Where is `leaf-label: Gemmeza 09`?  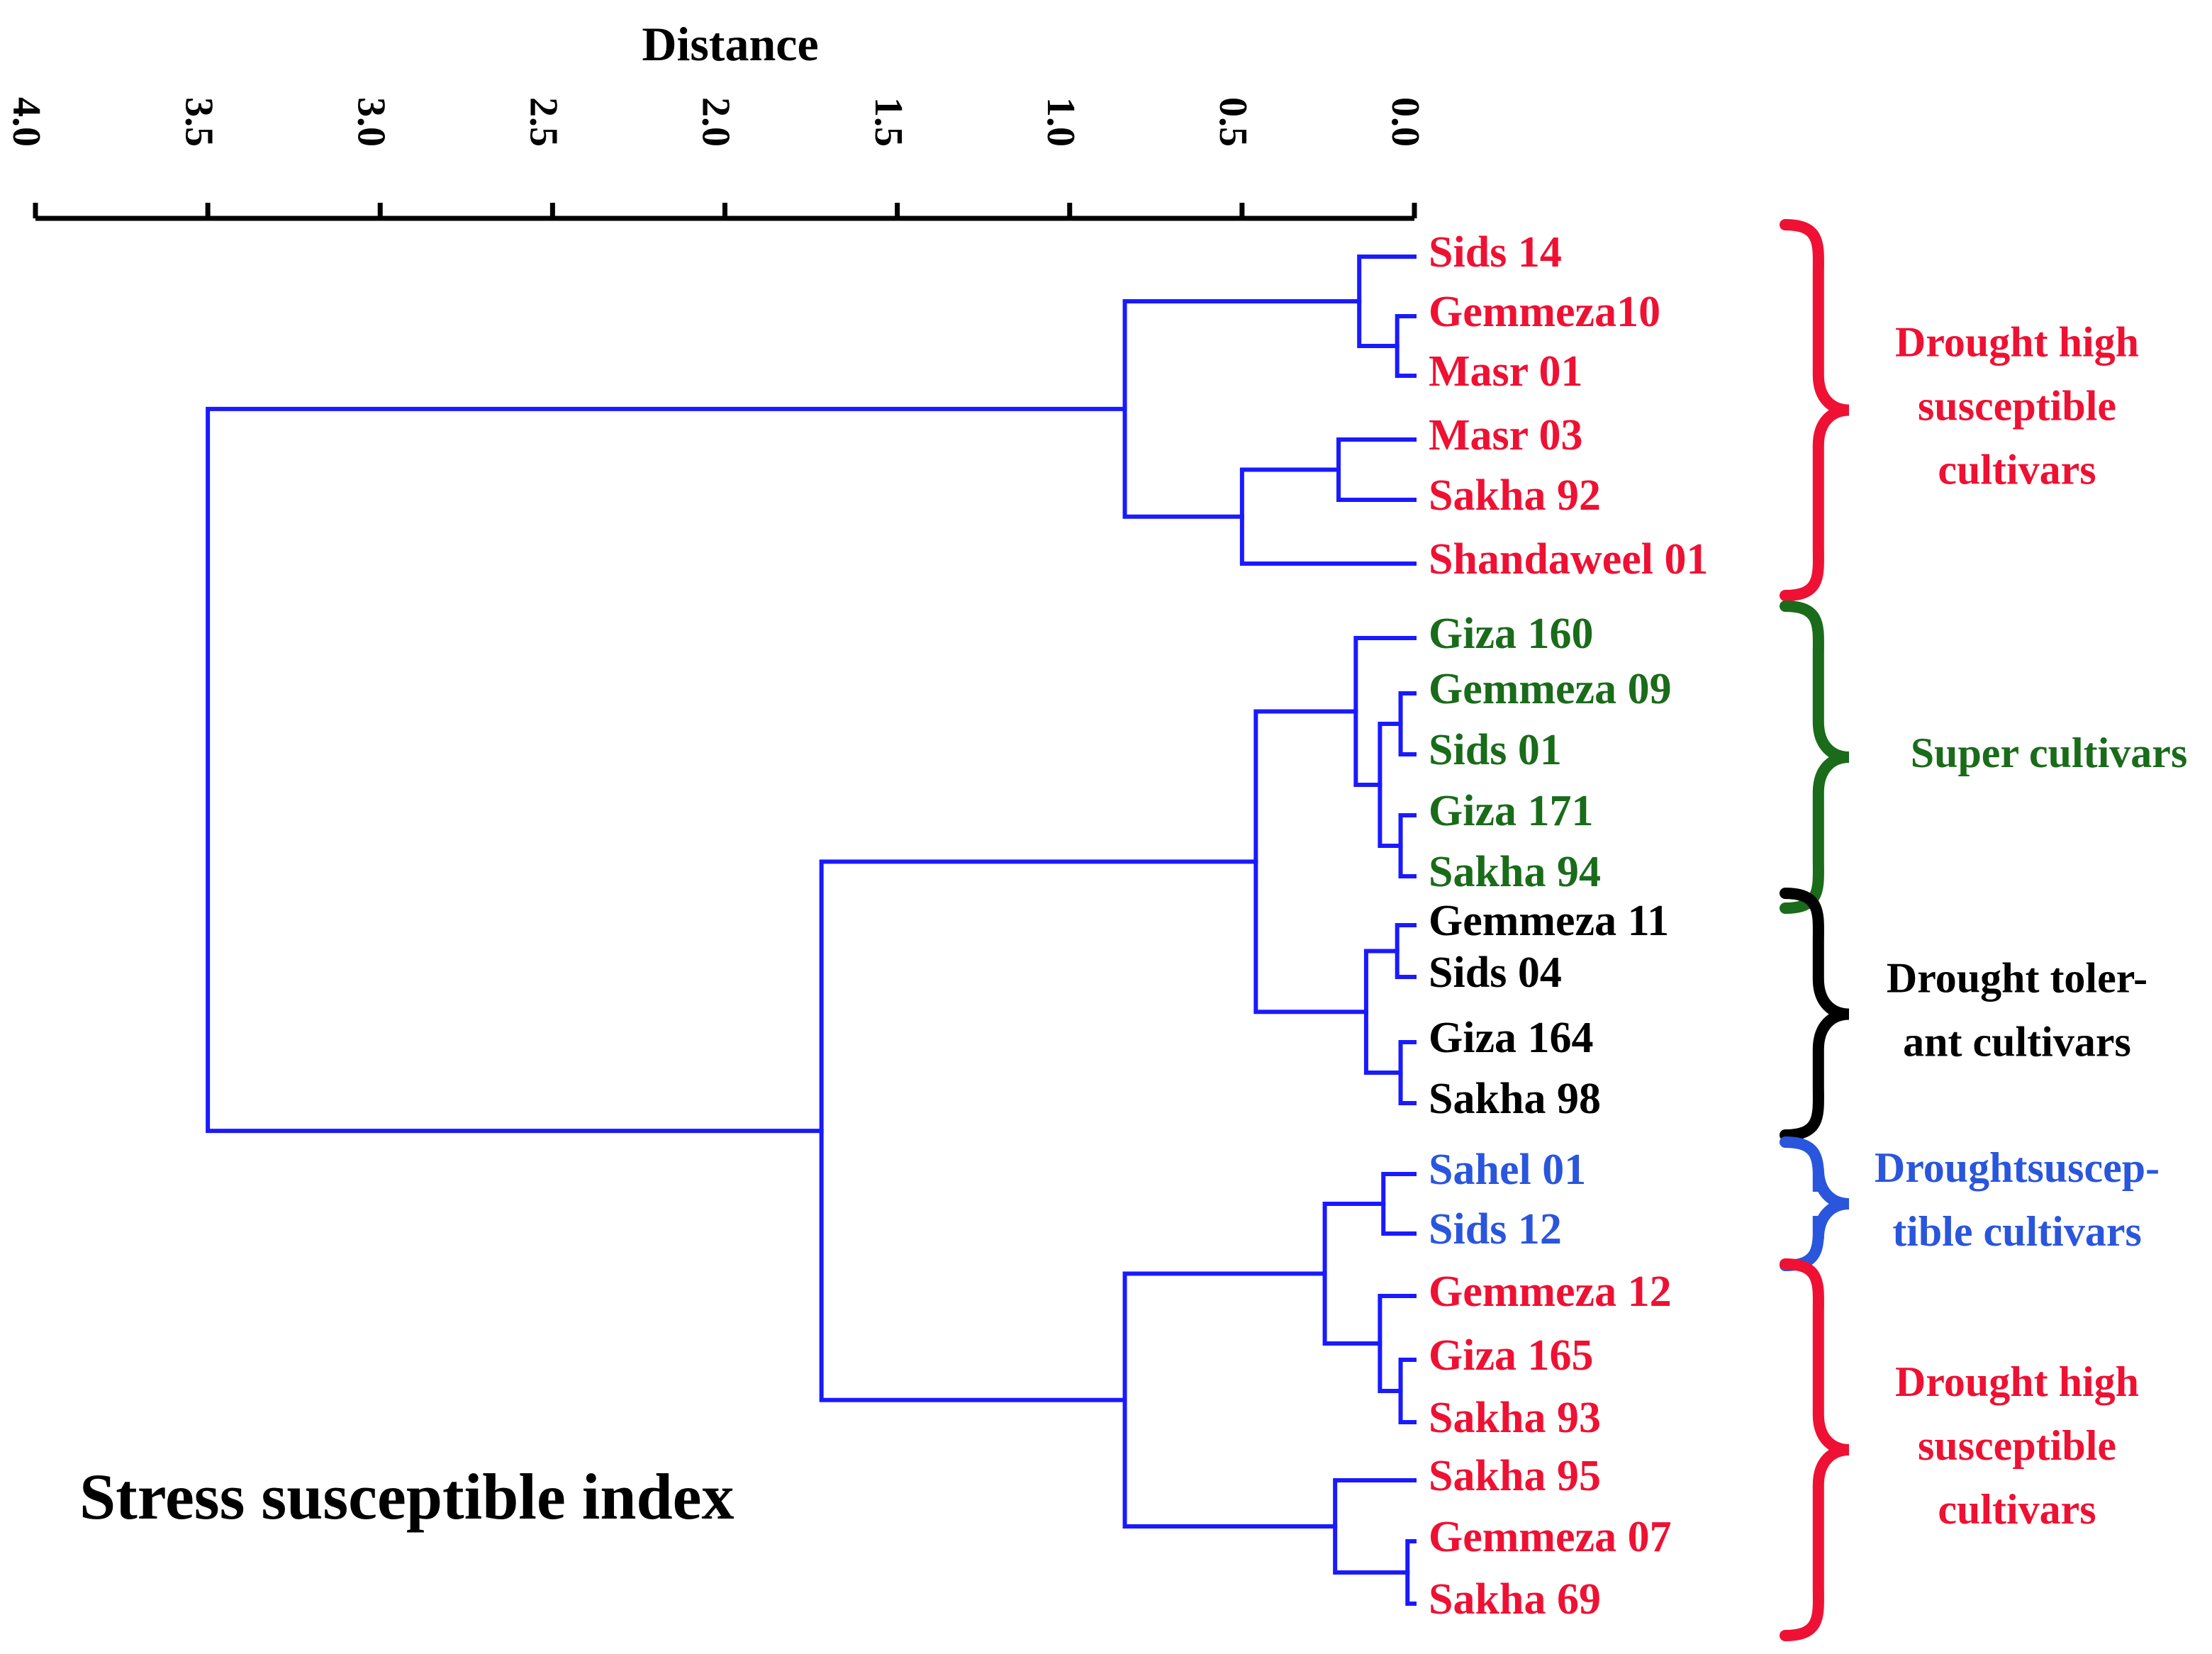 leaf-label: Gemmeza 09 is located at coordinates (1551, 689).